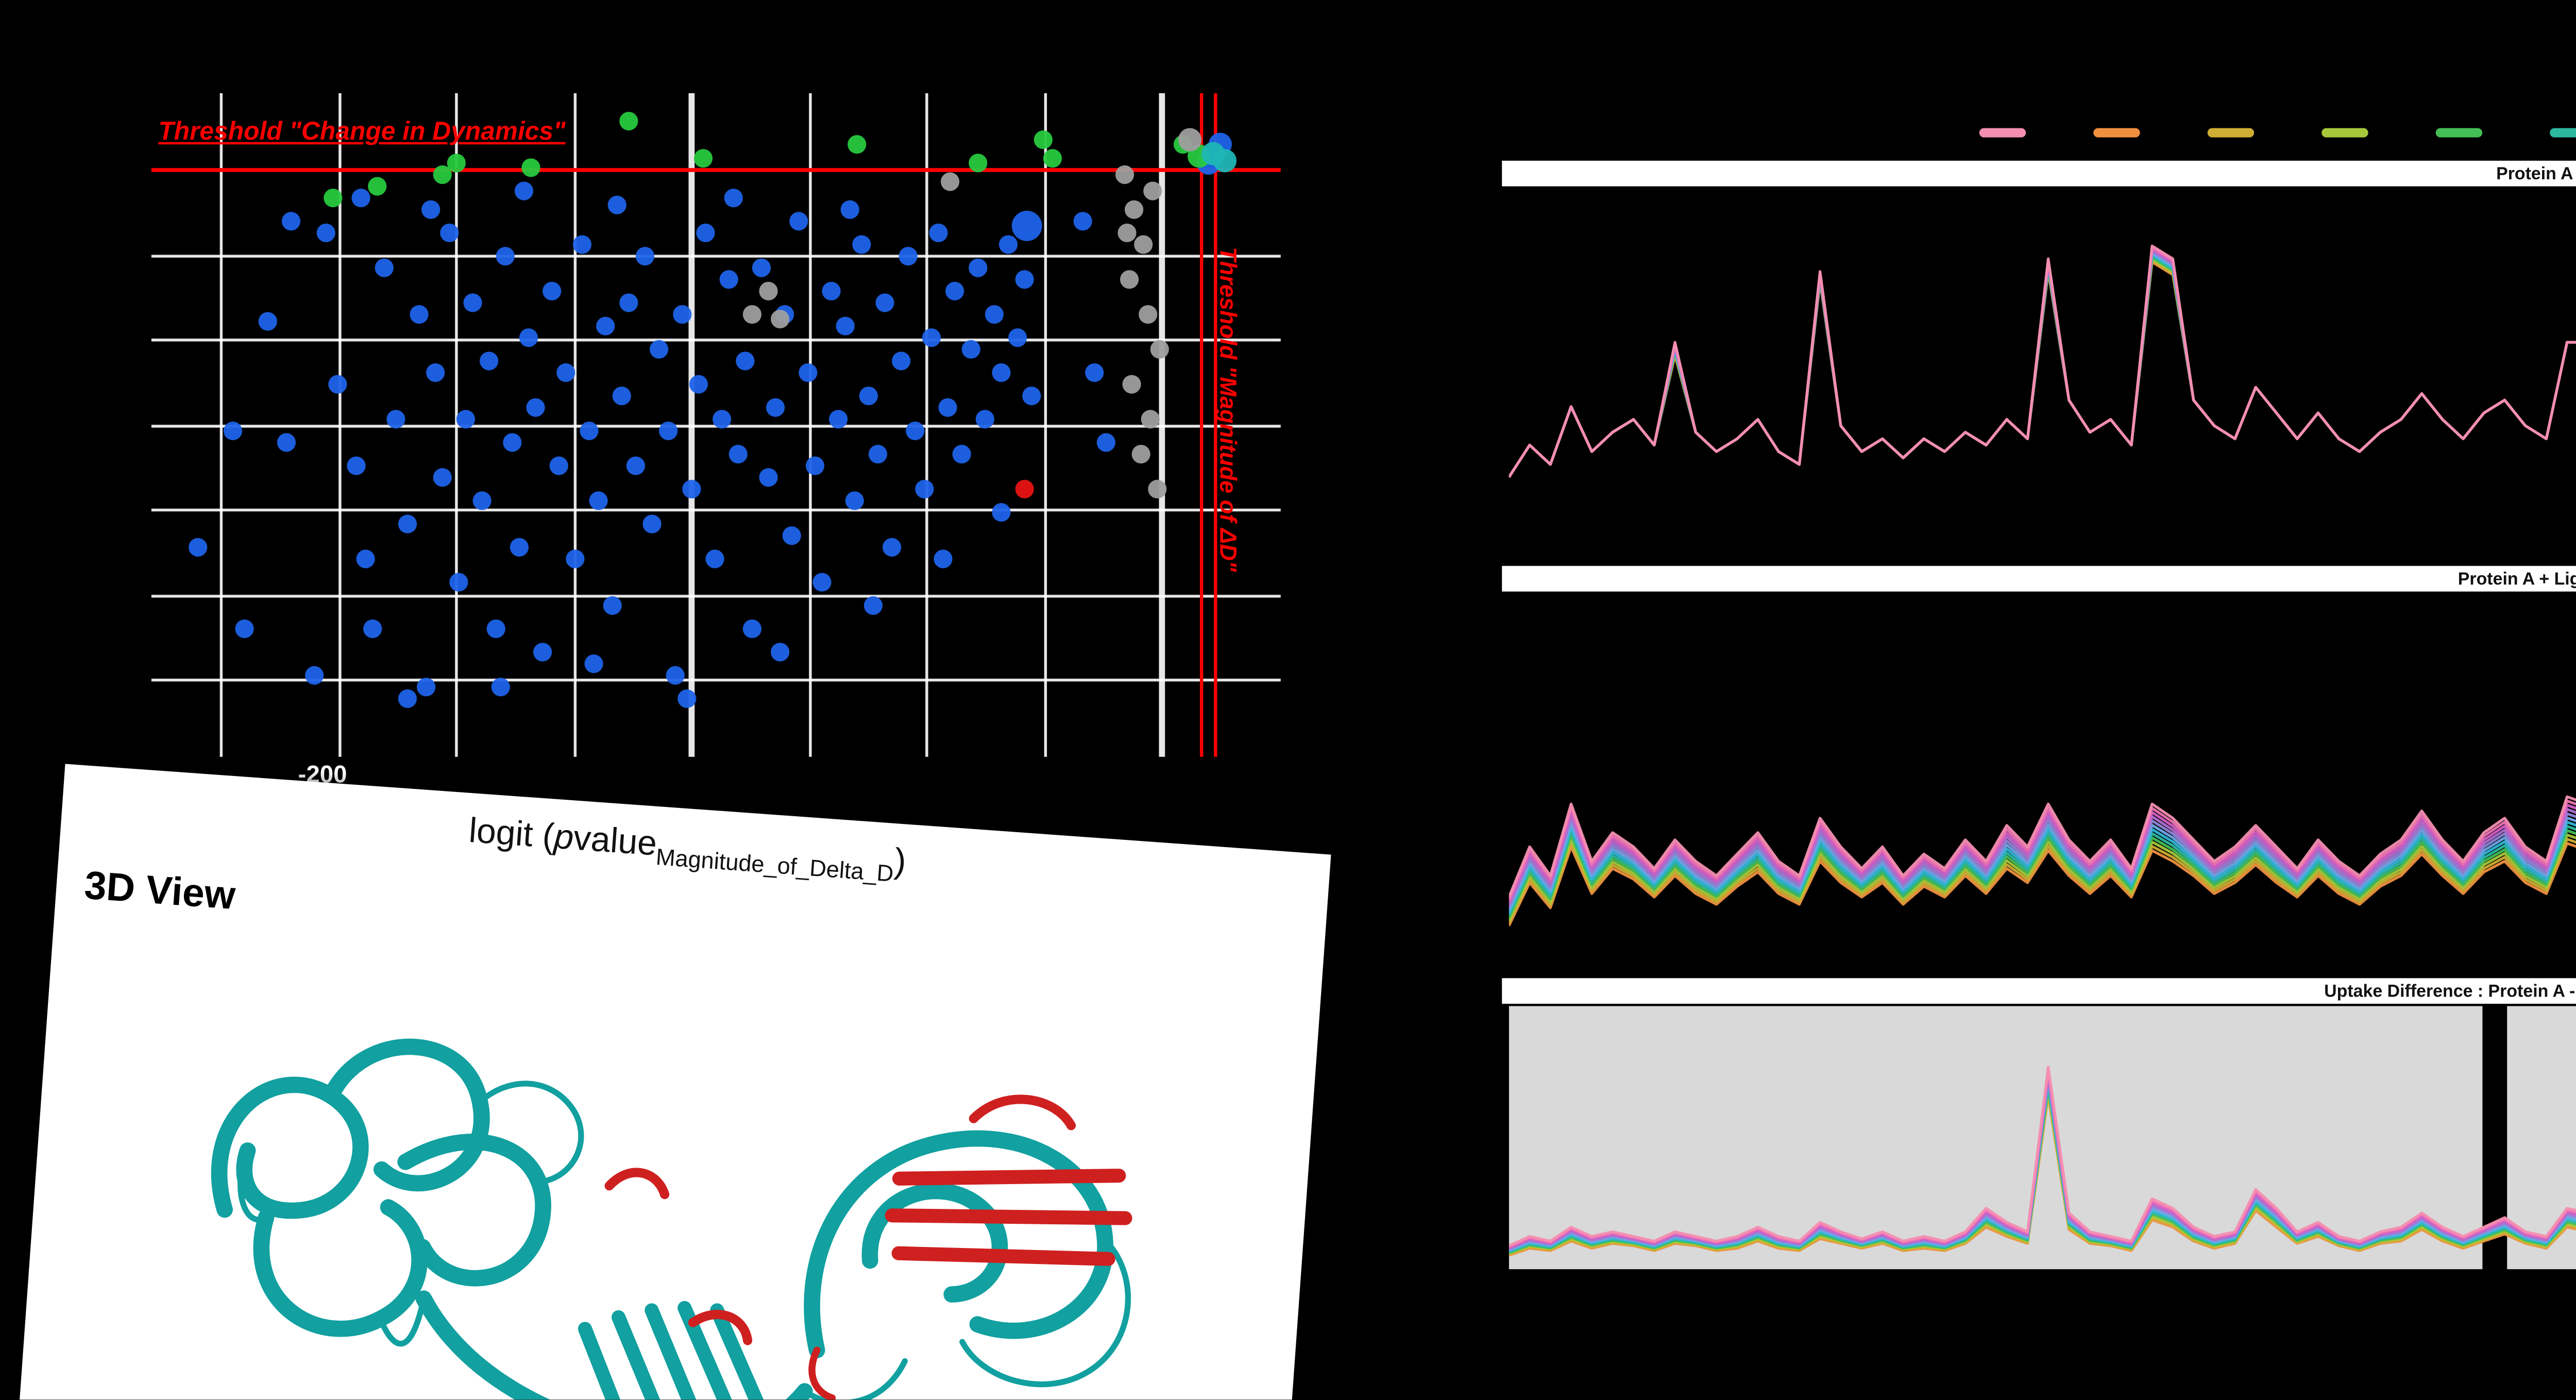 The height and width of the screenshot is (1400, 2576). Describe the element at coordinates (2534, 173) in the screenshot. I see `panel-title-text: Protein A` at that location.